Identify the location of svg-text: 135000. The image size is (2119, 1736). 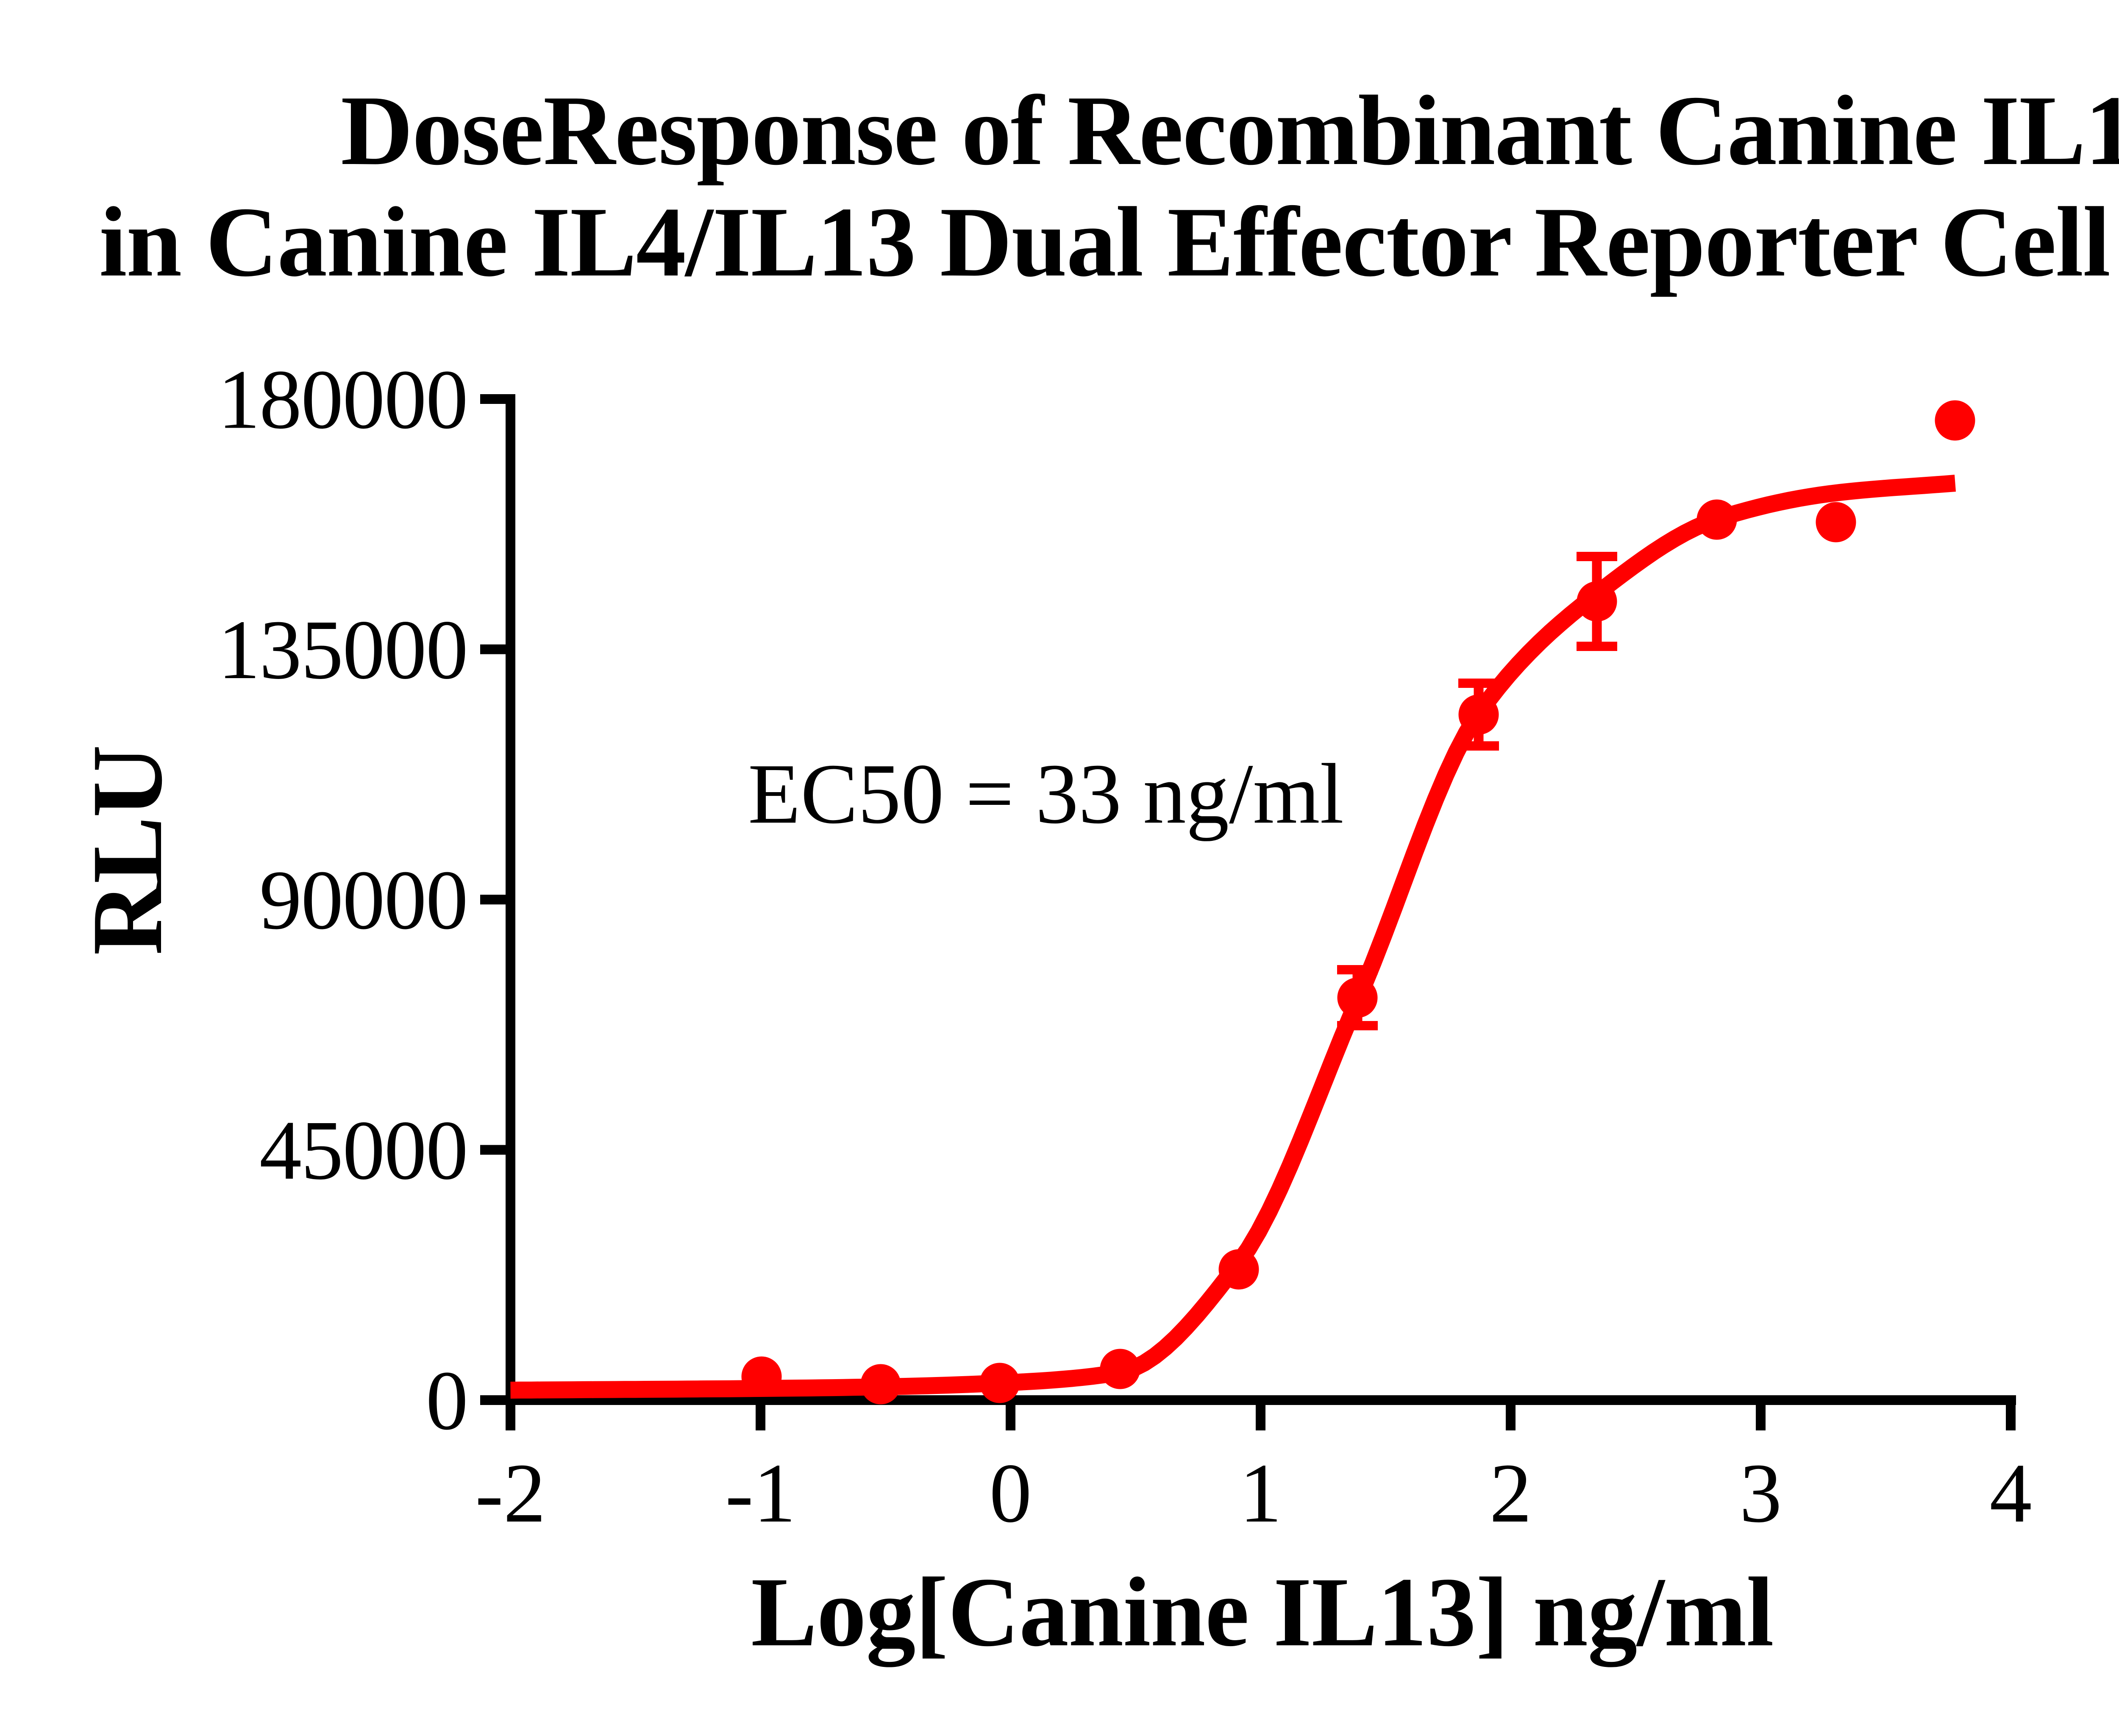
(343, 650).